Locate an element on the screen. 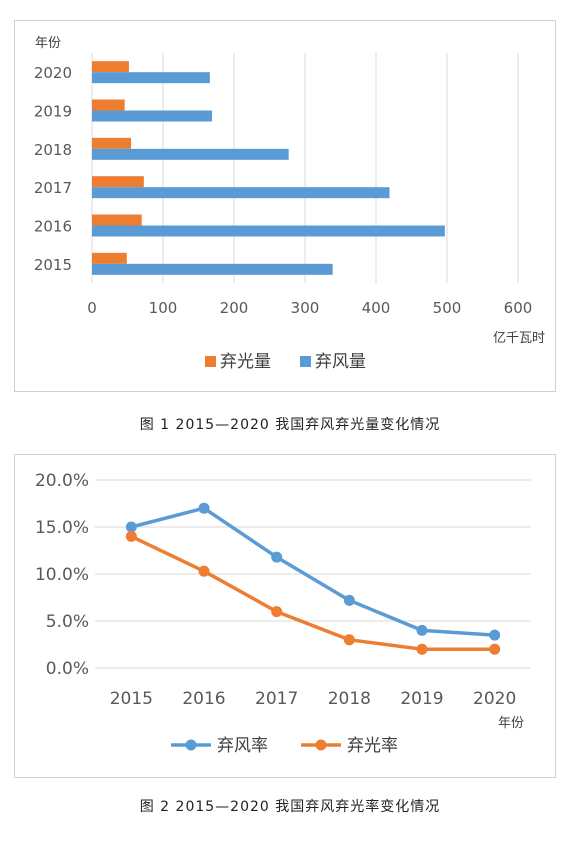 Image resolution: width=580 pixels, height=858 pixels. x-tick-label: 500 is located at coordinates (447, 308).